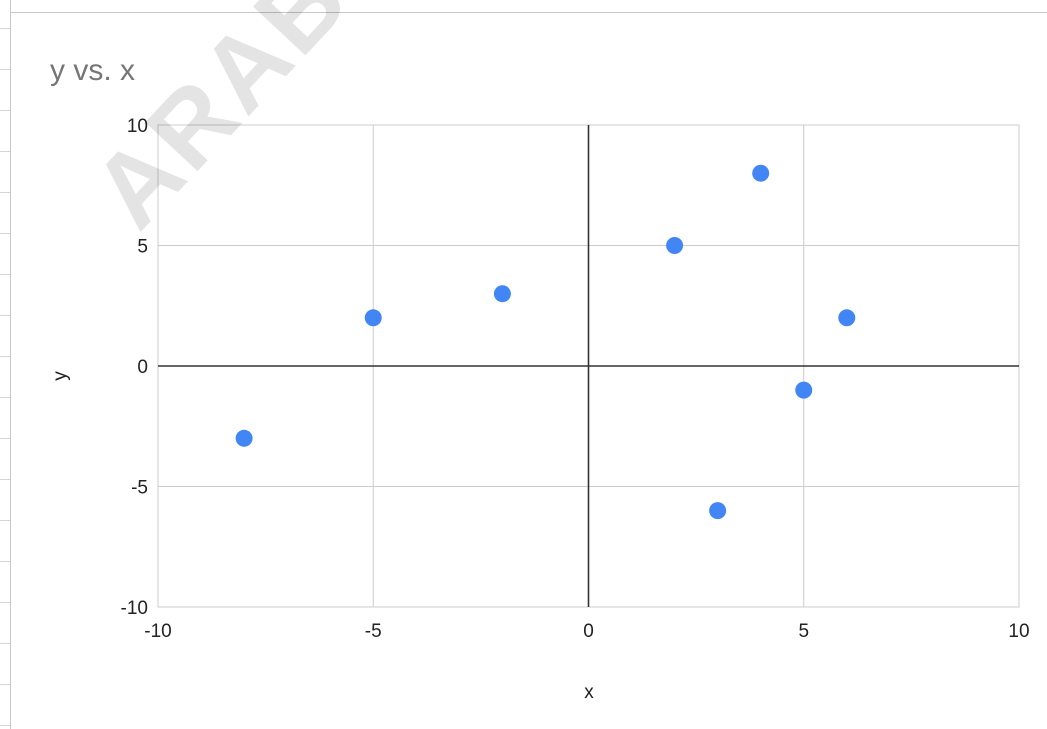 This screenshot has height=729, width=1047. I want to click on y-tick-labels: -10 -5 0 5 10, so click(134, 367).